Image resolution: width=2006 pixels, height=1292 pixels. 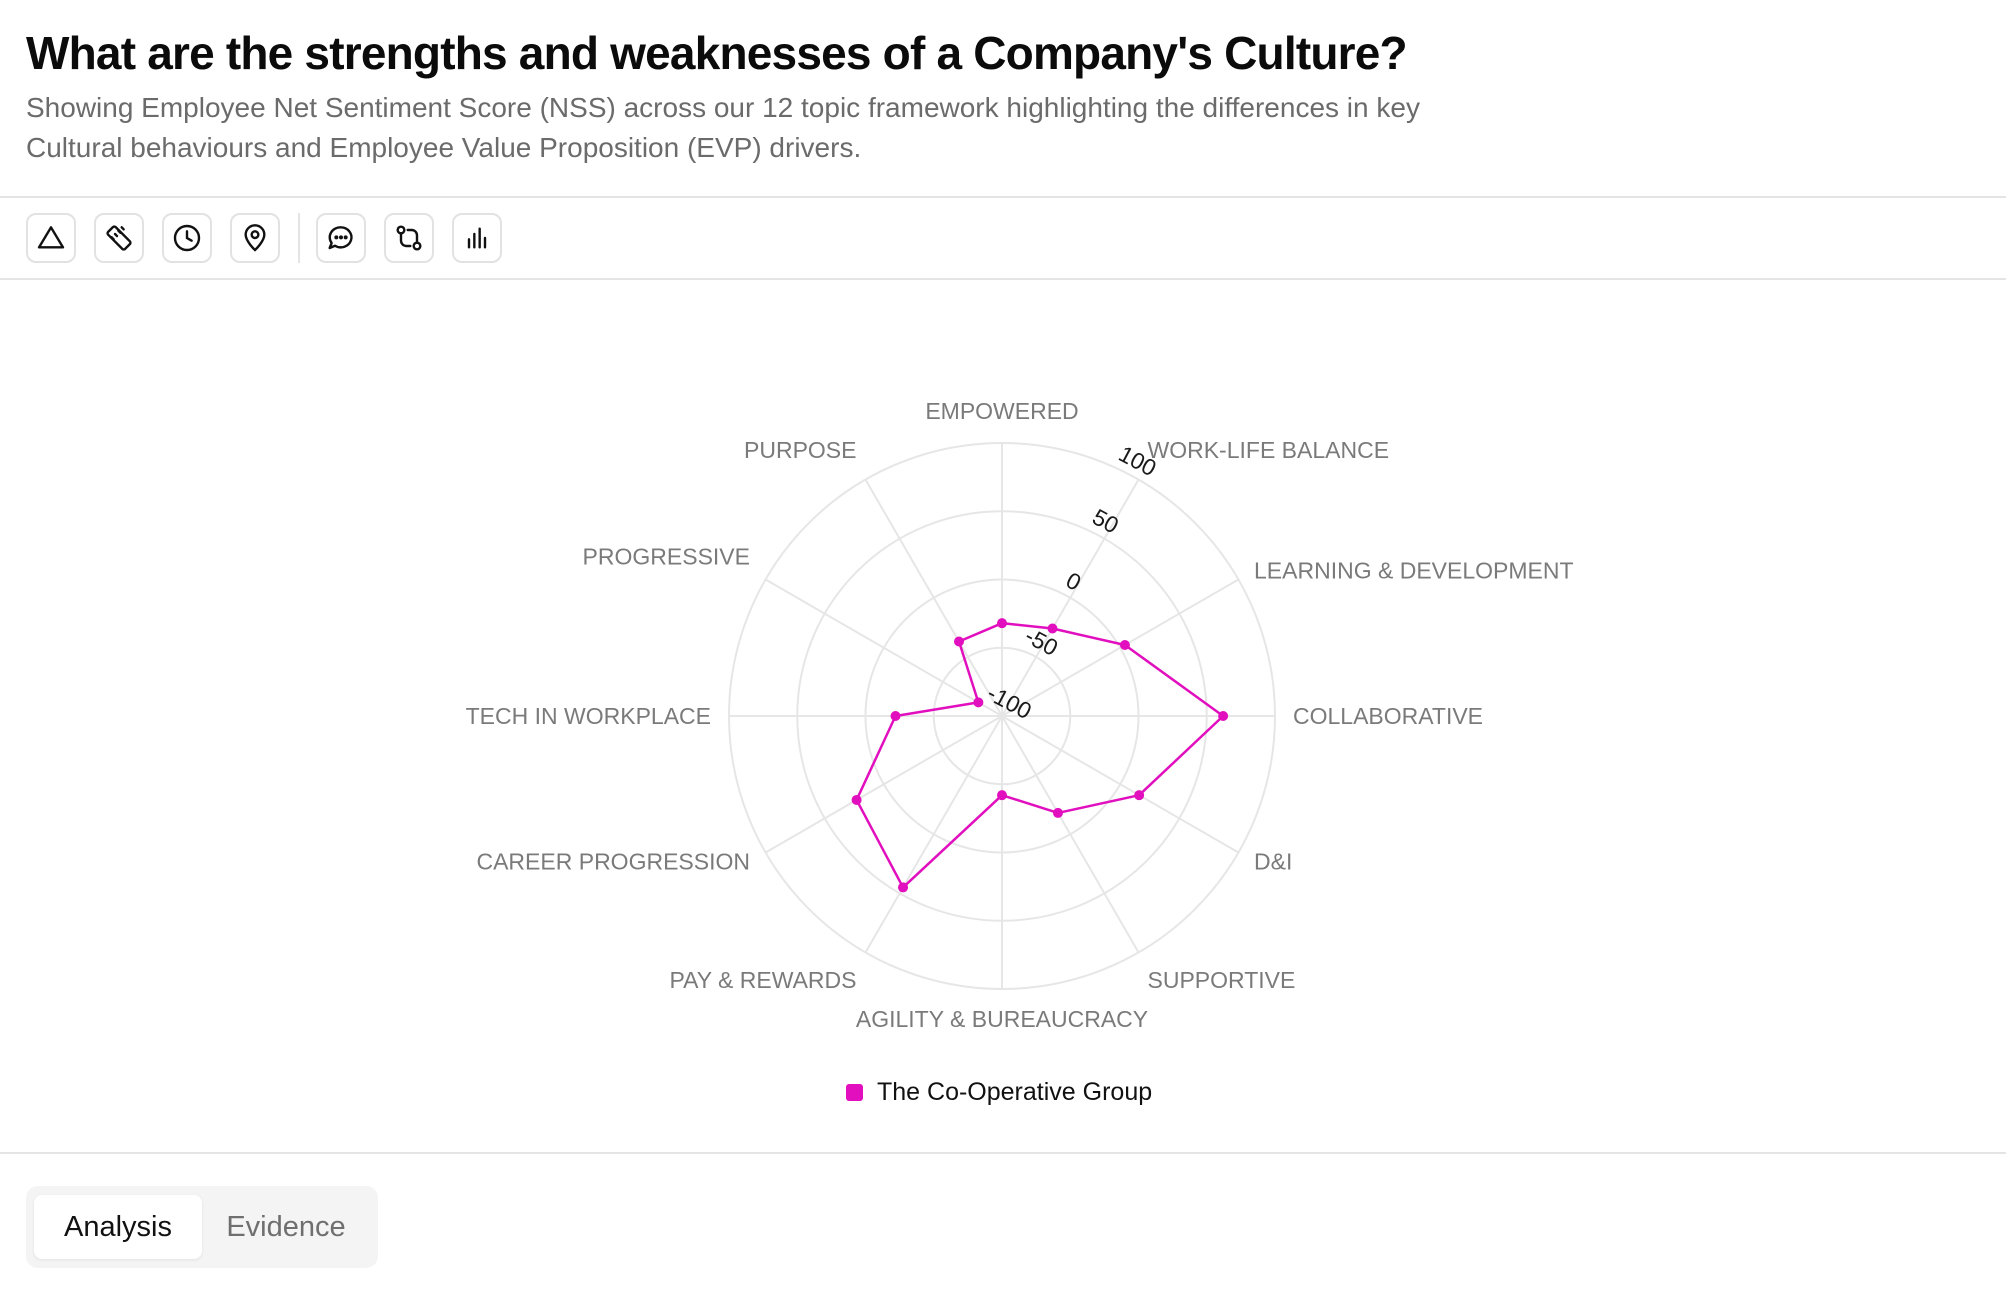 I want to click on toolbar, so click(x=273, y=238).